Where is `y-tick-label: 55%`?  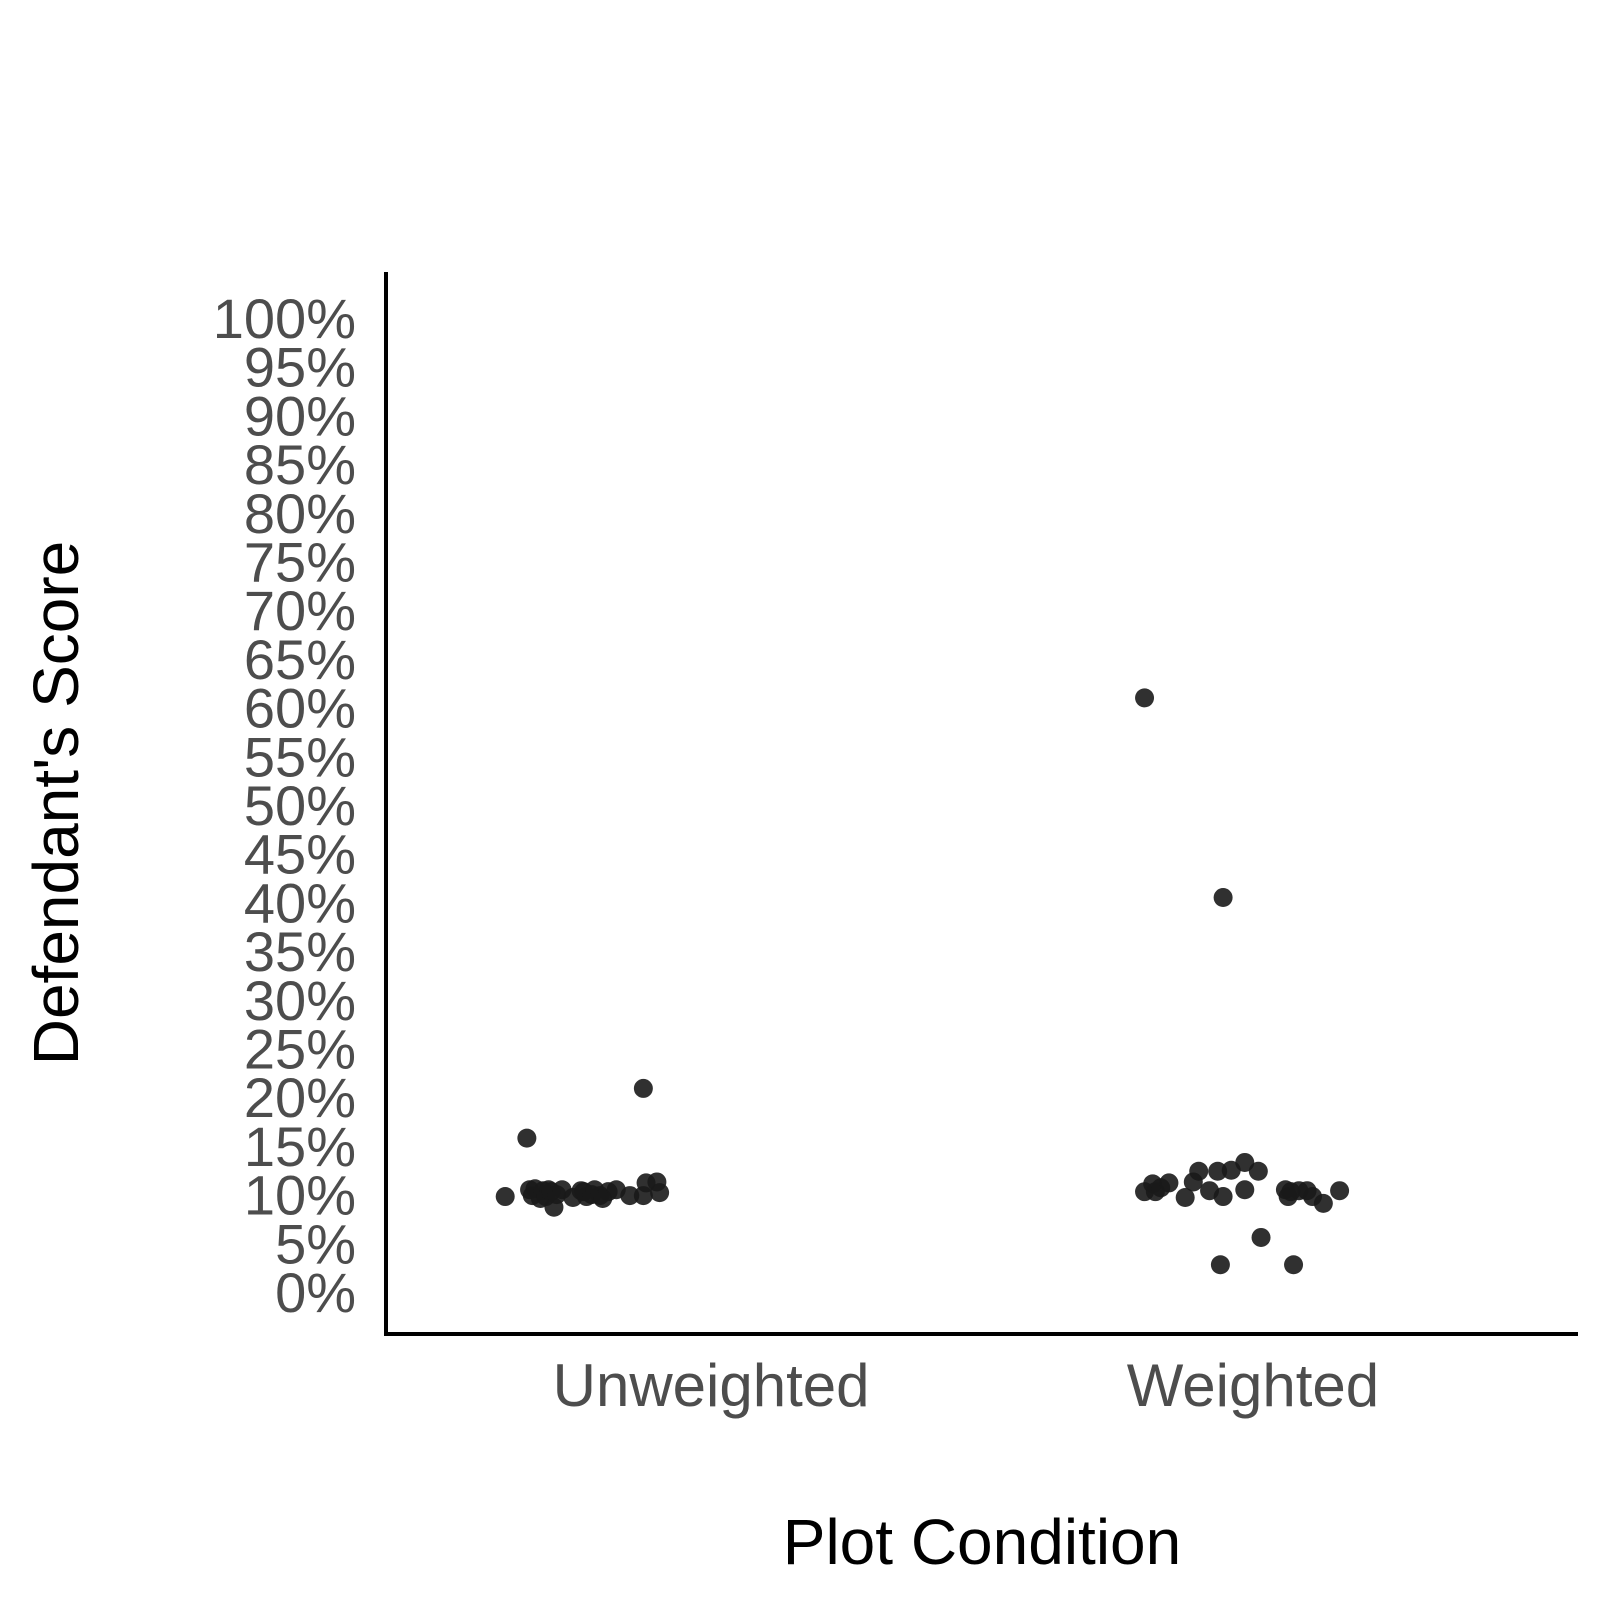
y-tick-label: 55% is located at coordinates (300, 756).